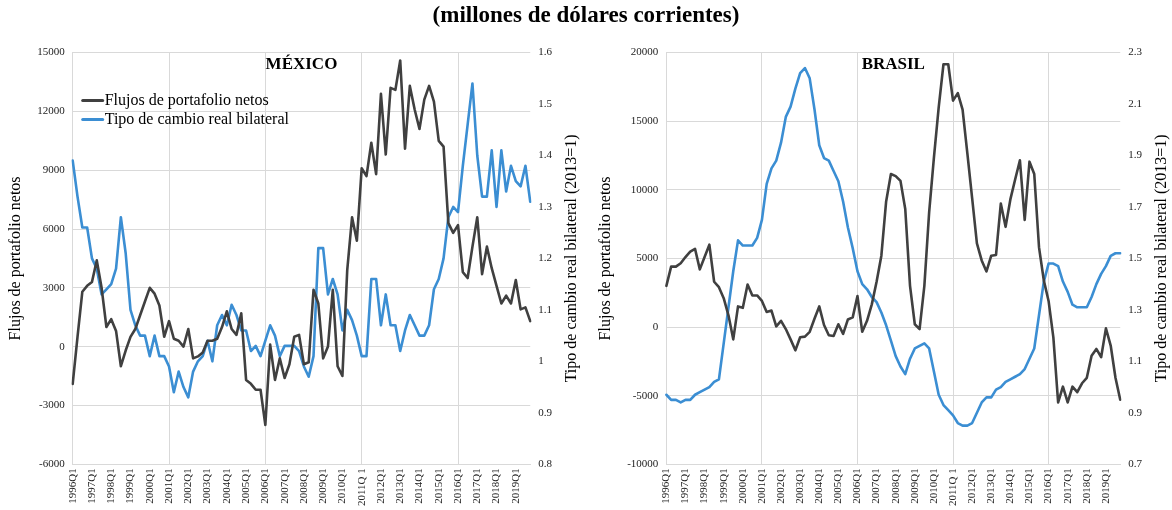 This screenshot has width=1172, height=510. Describe the element at coordinates (1135, 102) in the screenshot. I see `y2-tick-label: 2.1` at that location.